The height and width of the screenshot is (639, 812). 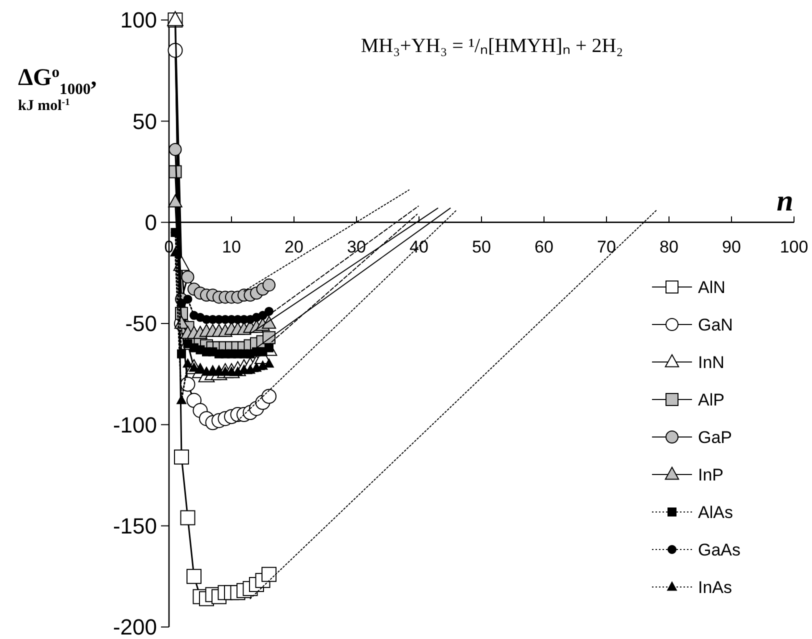 I want to click on legend-label: GaN, so click(x=715, y=324).